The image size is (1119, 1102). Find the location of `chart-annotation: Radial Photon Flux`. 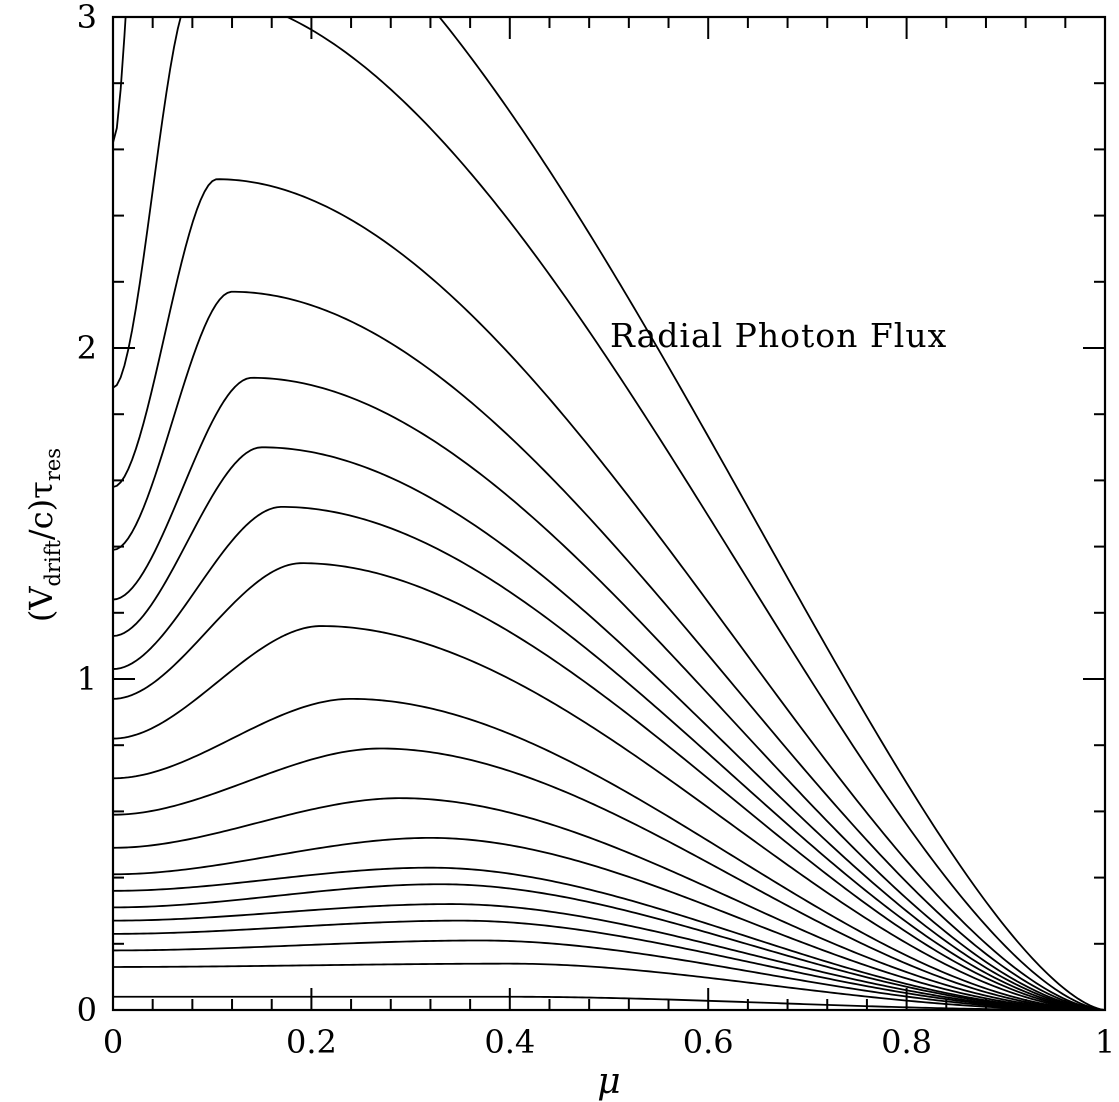

chart-annotation: Radial Photon Flux is located at coordinates (778, 335).